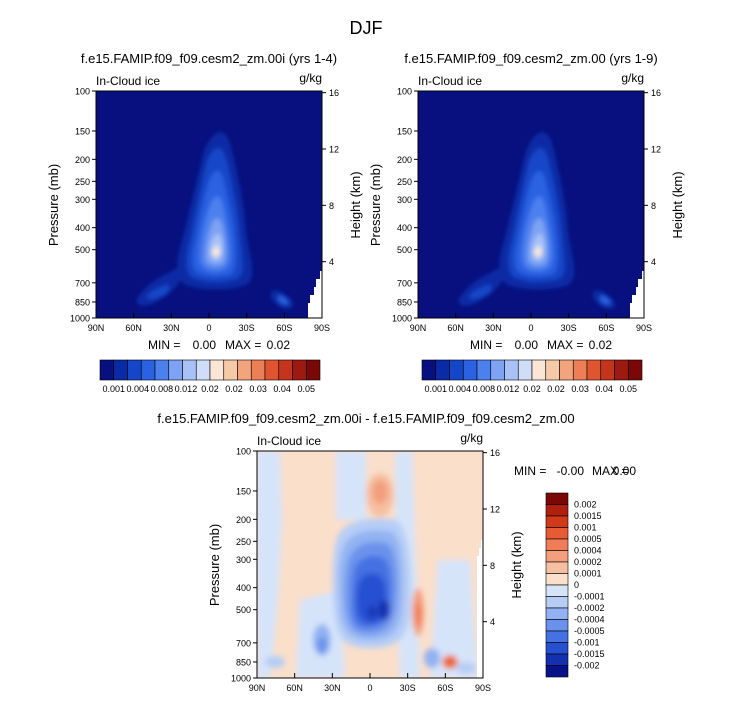  Describe the element at coordinates (331, 262) in the screenshot. I see `y-right-tick-label: 4` at that location.